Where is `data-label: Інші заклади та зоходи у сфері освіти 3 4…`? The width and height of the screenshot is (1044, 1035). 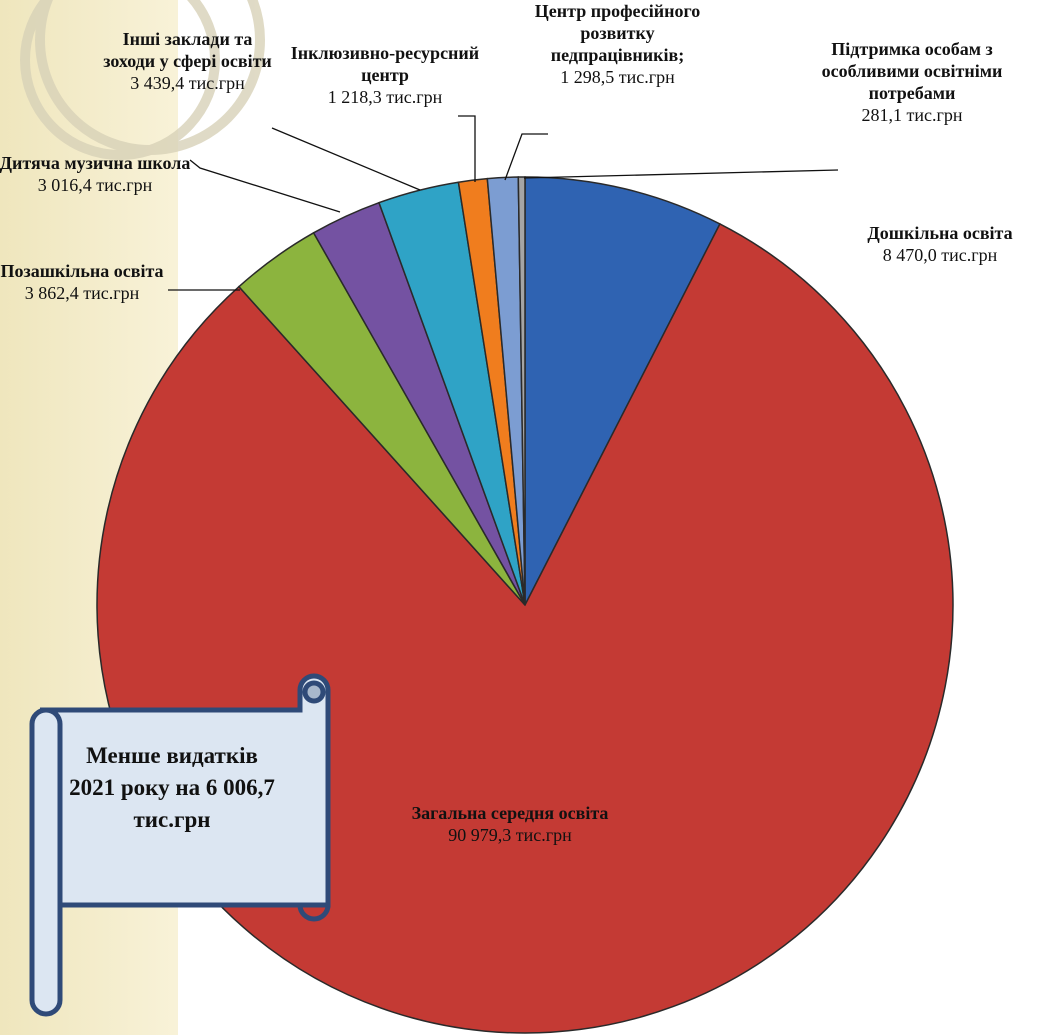 data-label: Інші заклади та зоходи у сфері освіти 3 4… is located at coordinates (187, 61).